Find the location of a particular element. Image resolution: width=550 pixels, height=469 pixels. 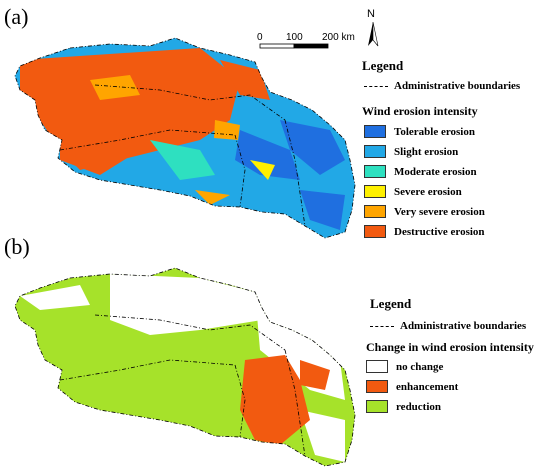

legend-b-admin-label: Administrative boundaries is located at coordinates (463, 326).